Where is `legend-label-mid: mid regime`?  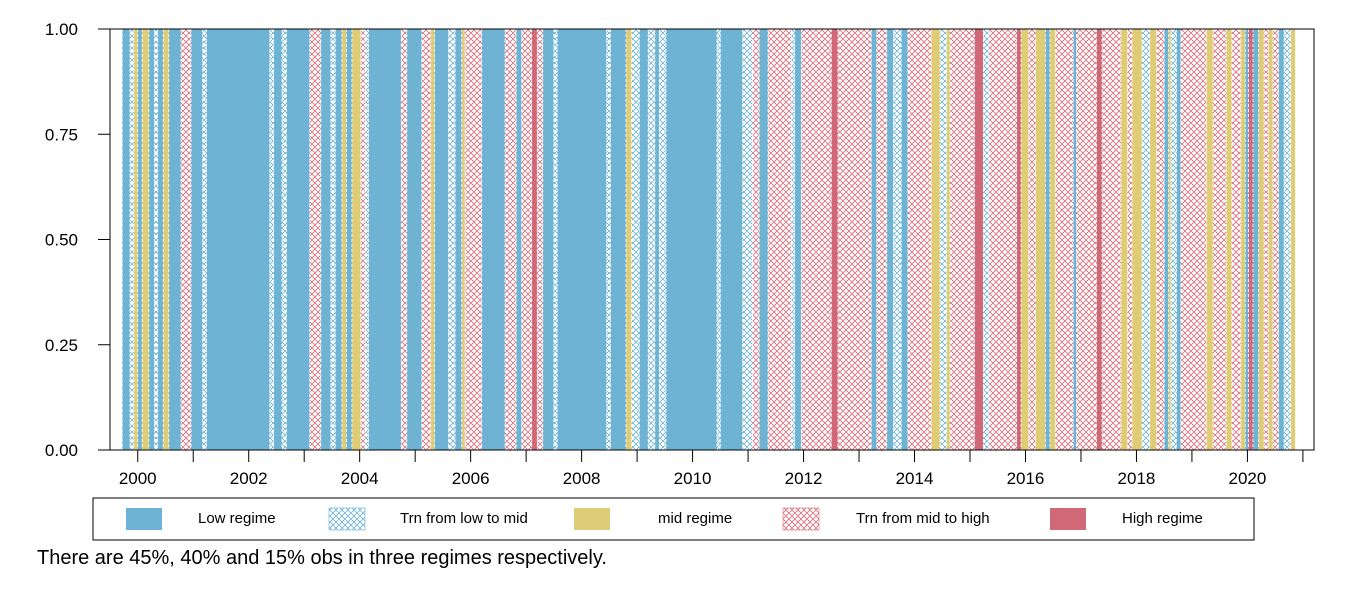 legend-label-mid: mid regime is located at coordinates (695, 518).